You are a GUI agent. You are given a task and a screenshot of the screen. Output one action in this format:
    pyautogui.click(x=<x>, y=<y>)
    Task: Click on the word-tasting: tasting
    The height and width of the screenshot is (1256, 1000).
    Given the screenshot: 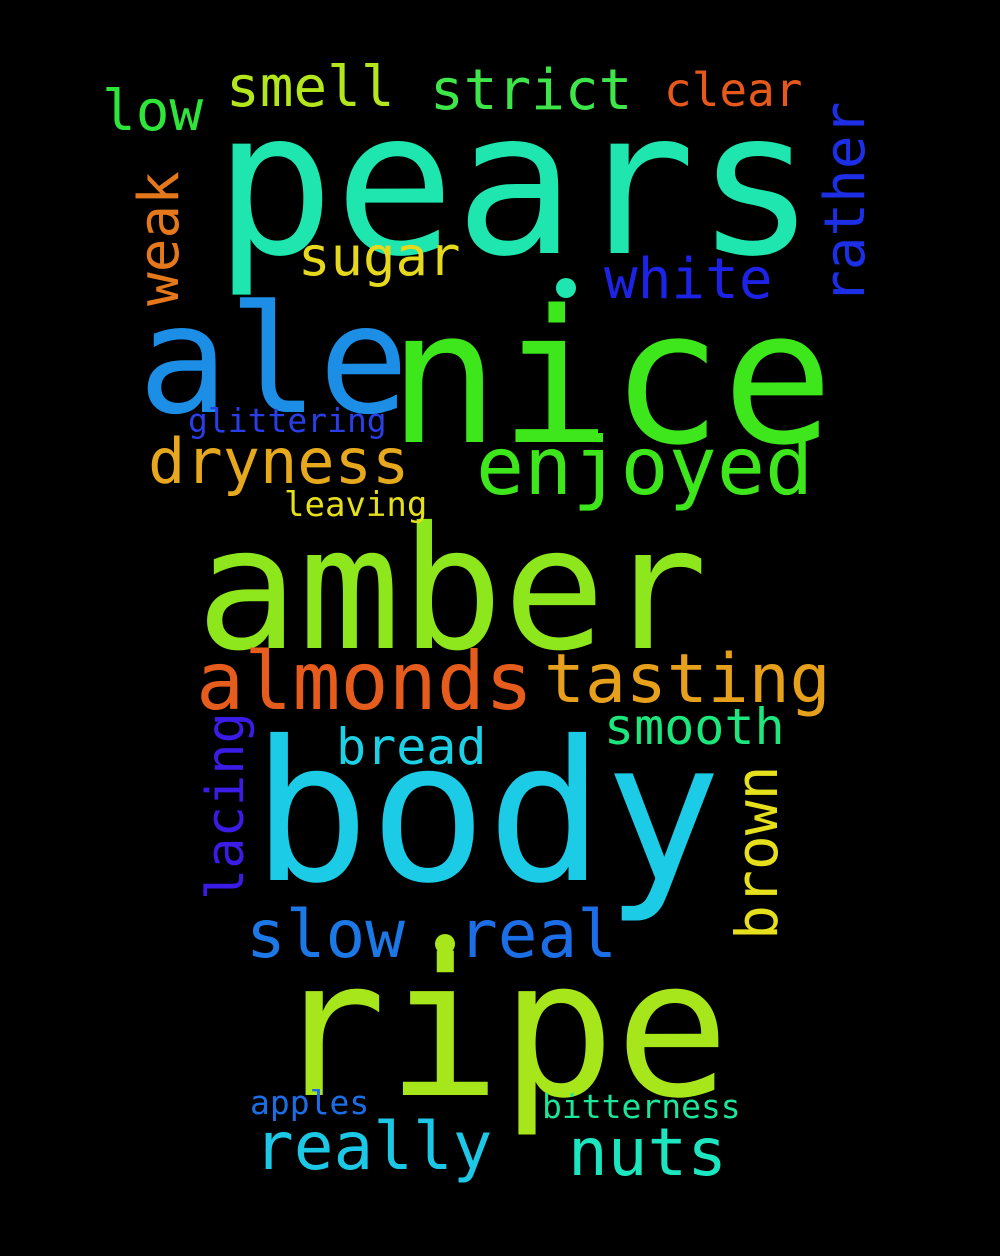 What is the action you would take?
    pyautogui.click(x=687, y=679)
    